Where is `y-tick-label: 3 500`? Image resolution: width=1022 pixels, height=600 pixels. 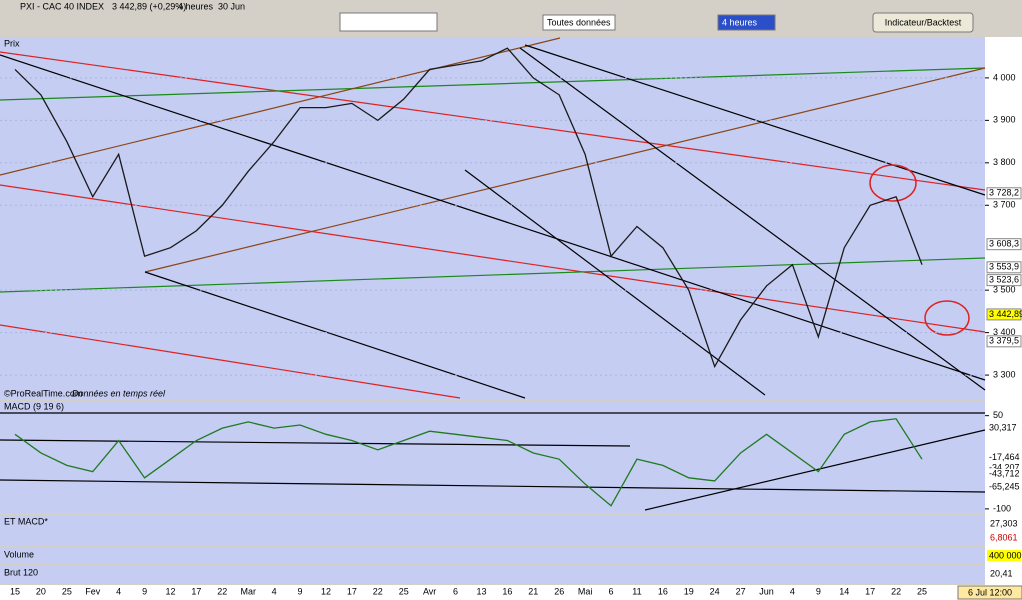
y-tick-label: 3 500 is located at coordinates (1004, 290).